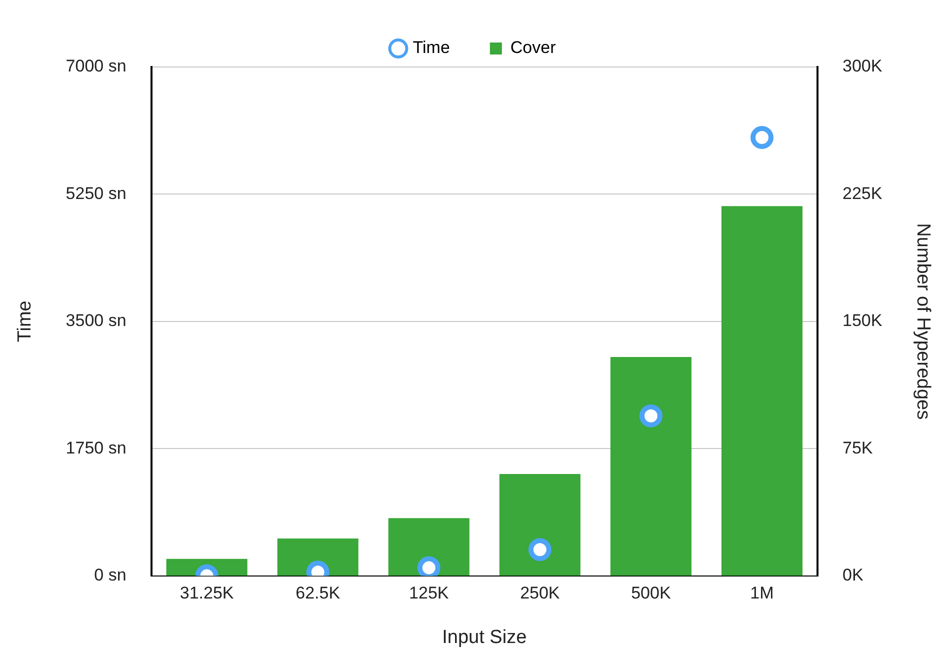  What do you see at coordinates (318, 593) in the screenshot?
I see `x-tick-label: 62.5K` at bounding box center [318, 593].